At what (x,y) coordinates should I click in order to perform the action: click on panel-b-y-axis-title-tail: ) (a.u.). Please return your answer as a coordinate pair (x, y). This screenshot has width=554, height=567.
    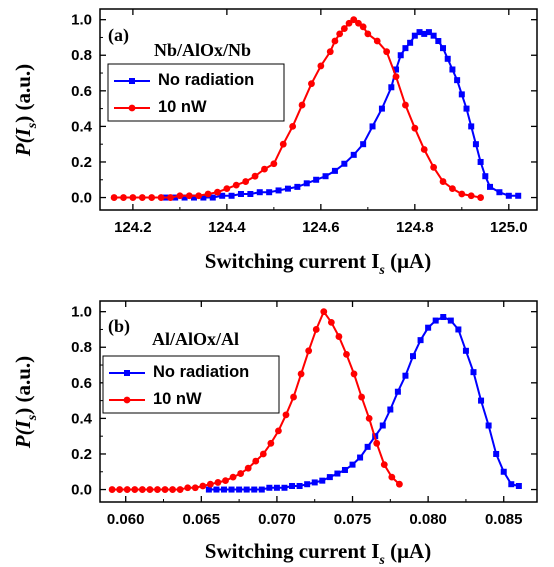
    Looking at the image, I should click on (23, 385).